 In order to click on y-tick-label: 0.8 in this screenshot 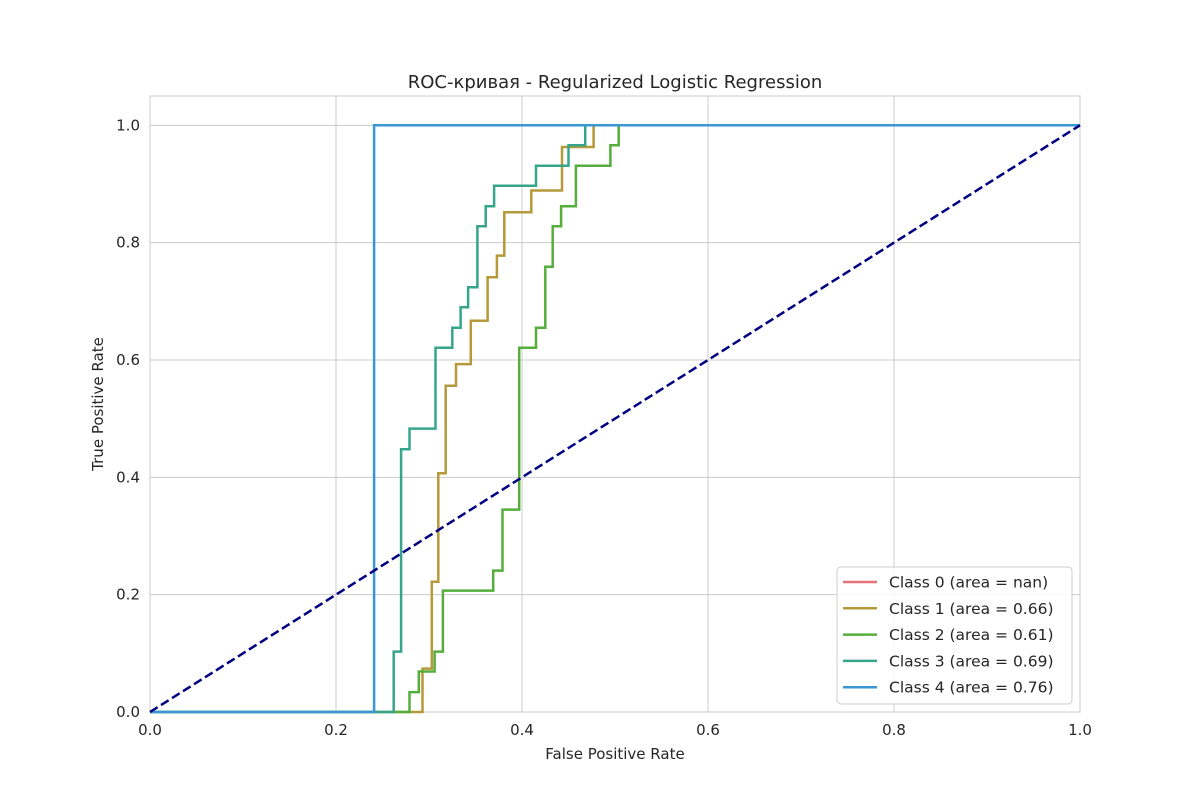, I will do `click(128, 243)`.